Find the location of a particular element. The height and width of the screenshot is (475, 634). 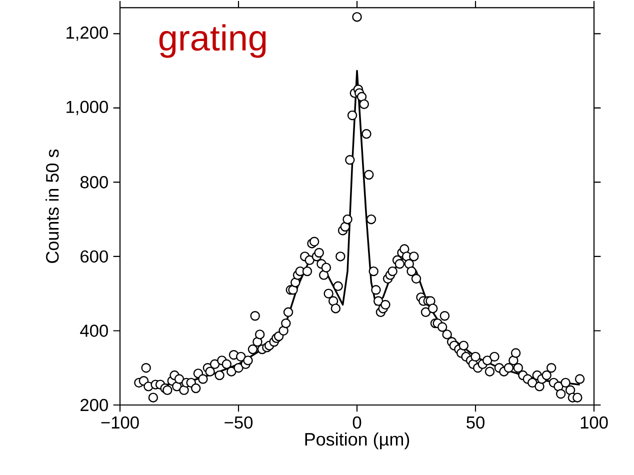

y-tick-label: 1,000 is located at coordinates (87, 108).